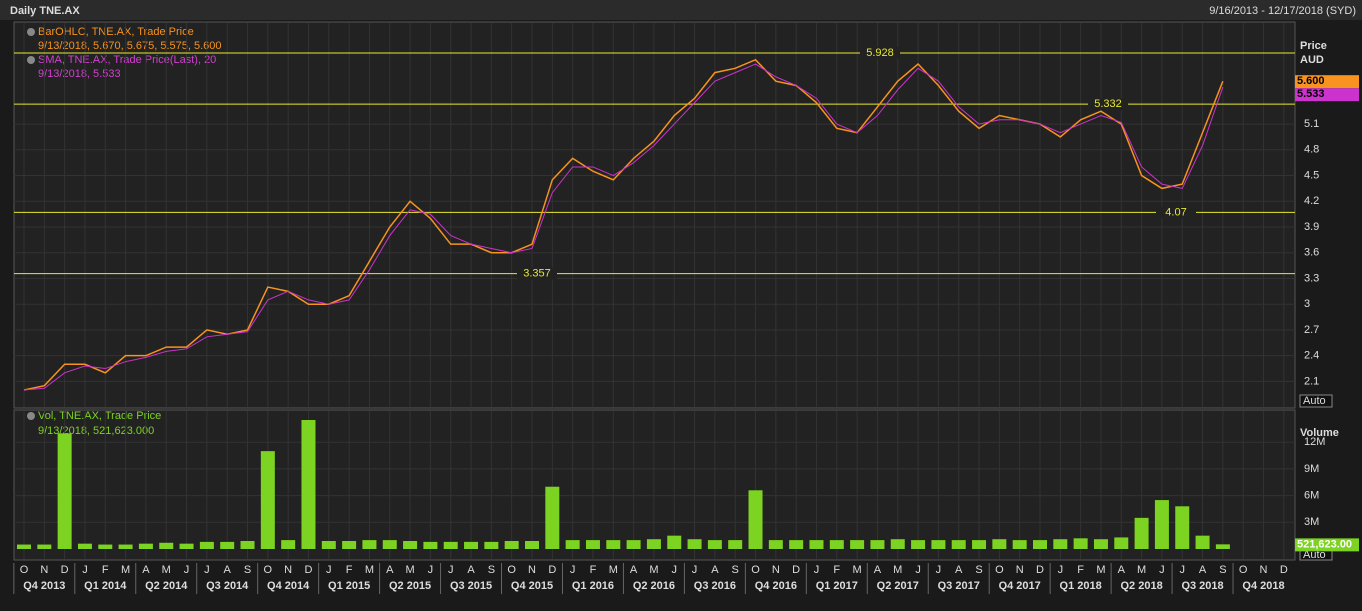  What do you see at coordinates (593, 586) in the screenshot?
I see `x-quarter-label: Q1 2016` at bounding box center [593, 586].